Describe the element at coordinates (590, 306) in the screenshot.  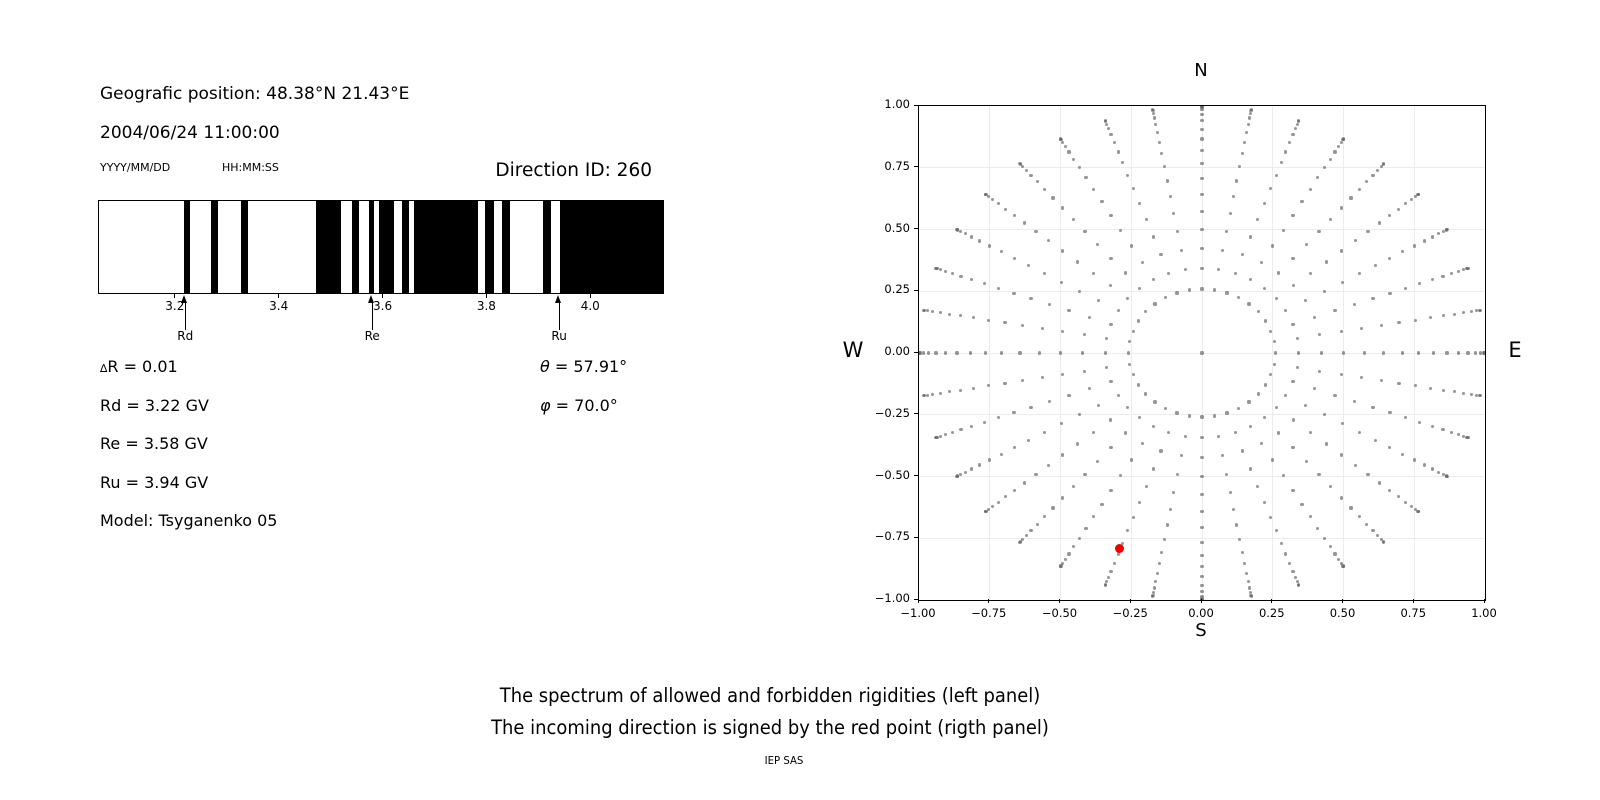
I see `rigidity-axis-tick-label: 4.0` at that location.